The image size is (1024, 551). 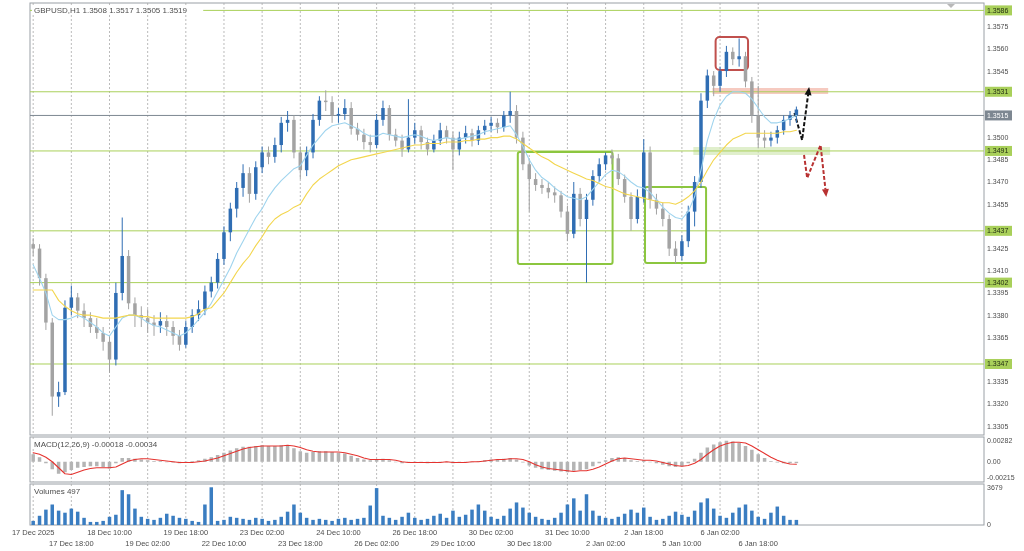 I want to click on chart-title: GBPUSD,H1 1.3508 1.3517 1.3505 1.3519, so click(x=111, y=10).